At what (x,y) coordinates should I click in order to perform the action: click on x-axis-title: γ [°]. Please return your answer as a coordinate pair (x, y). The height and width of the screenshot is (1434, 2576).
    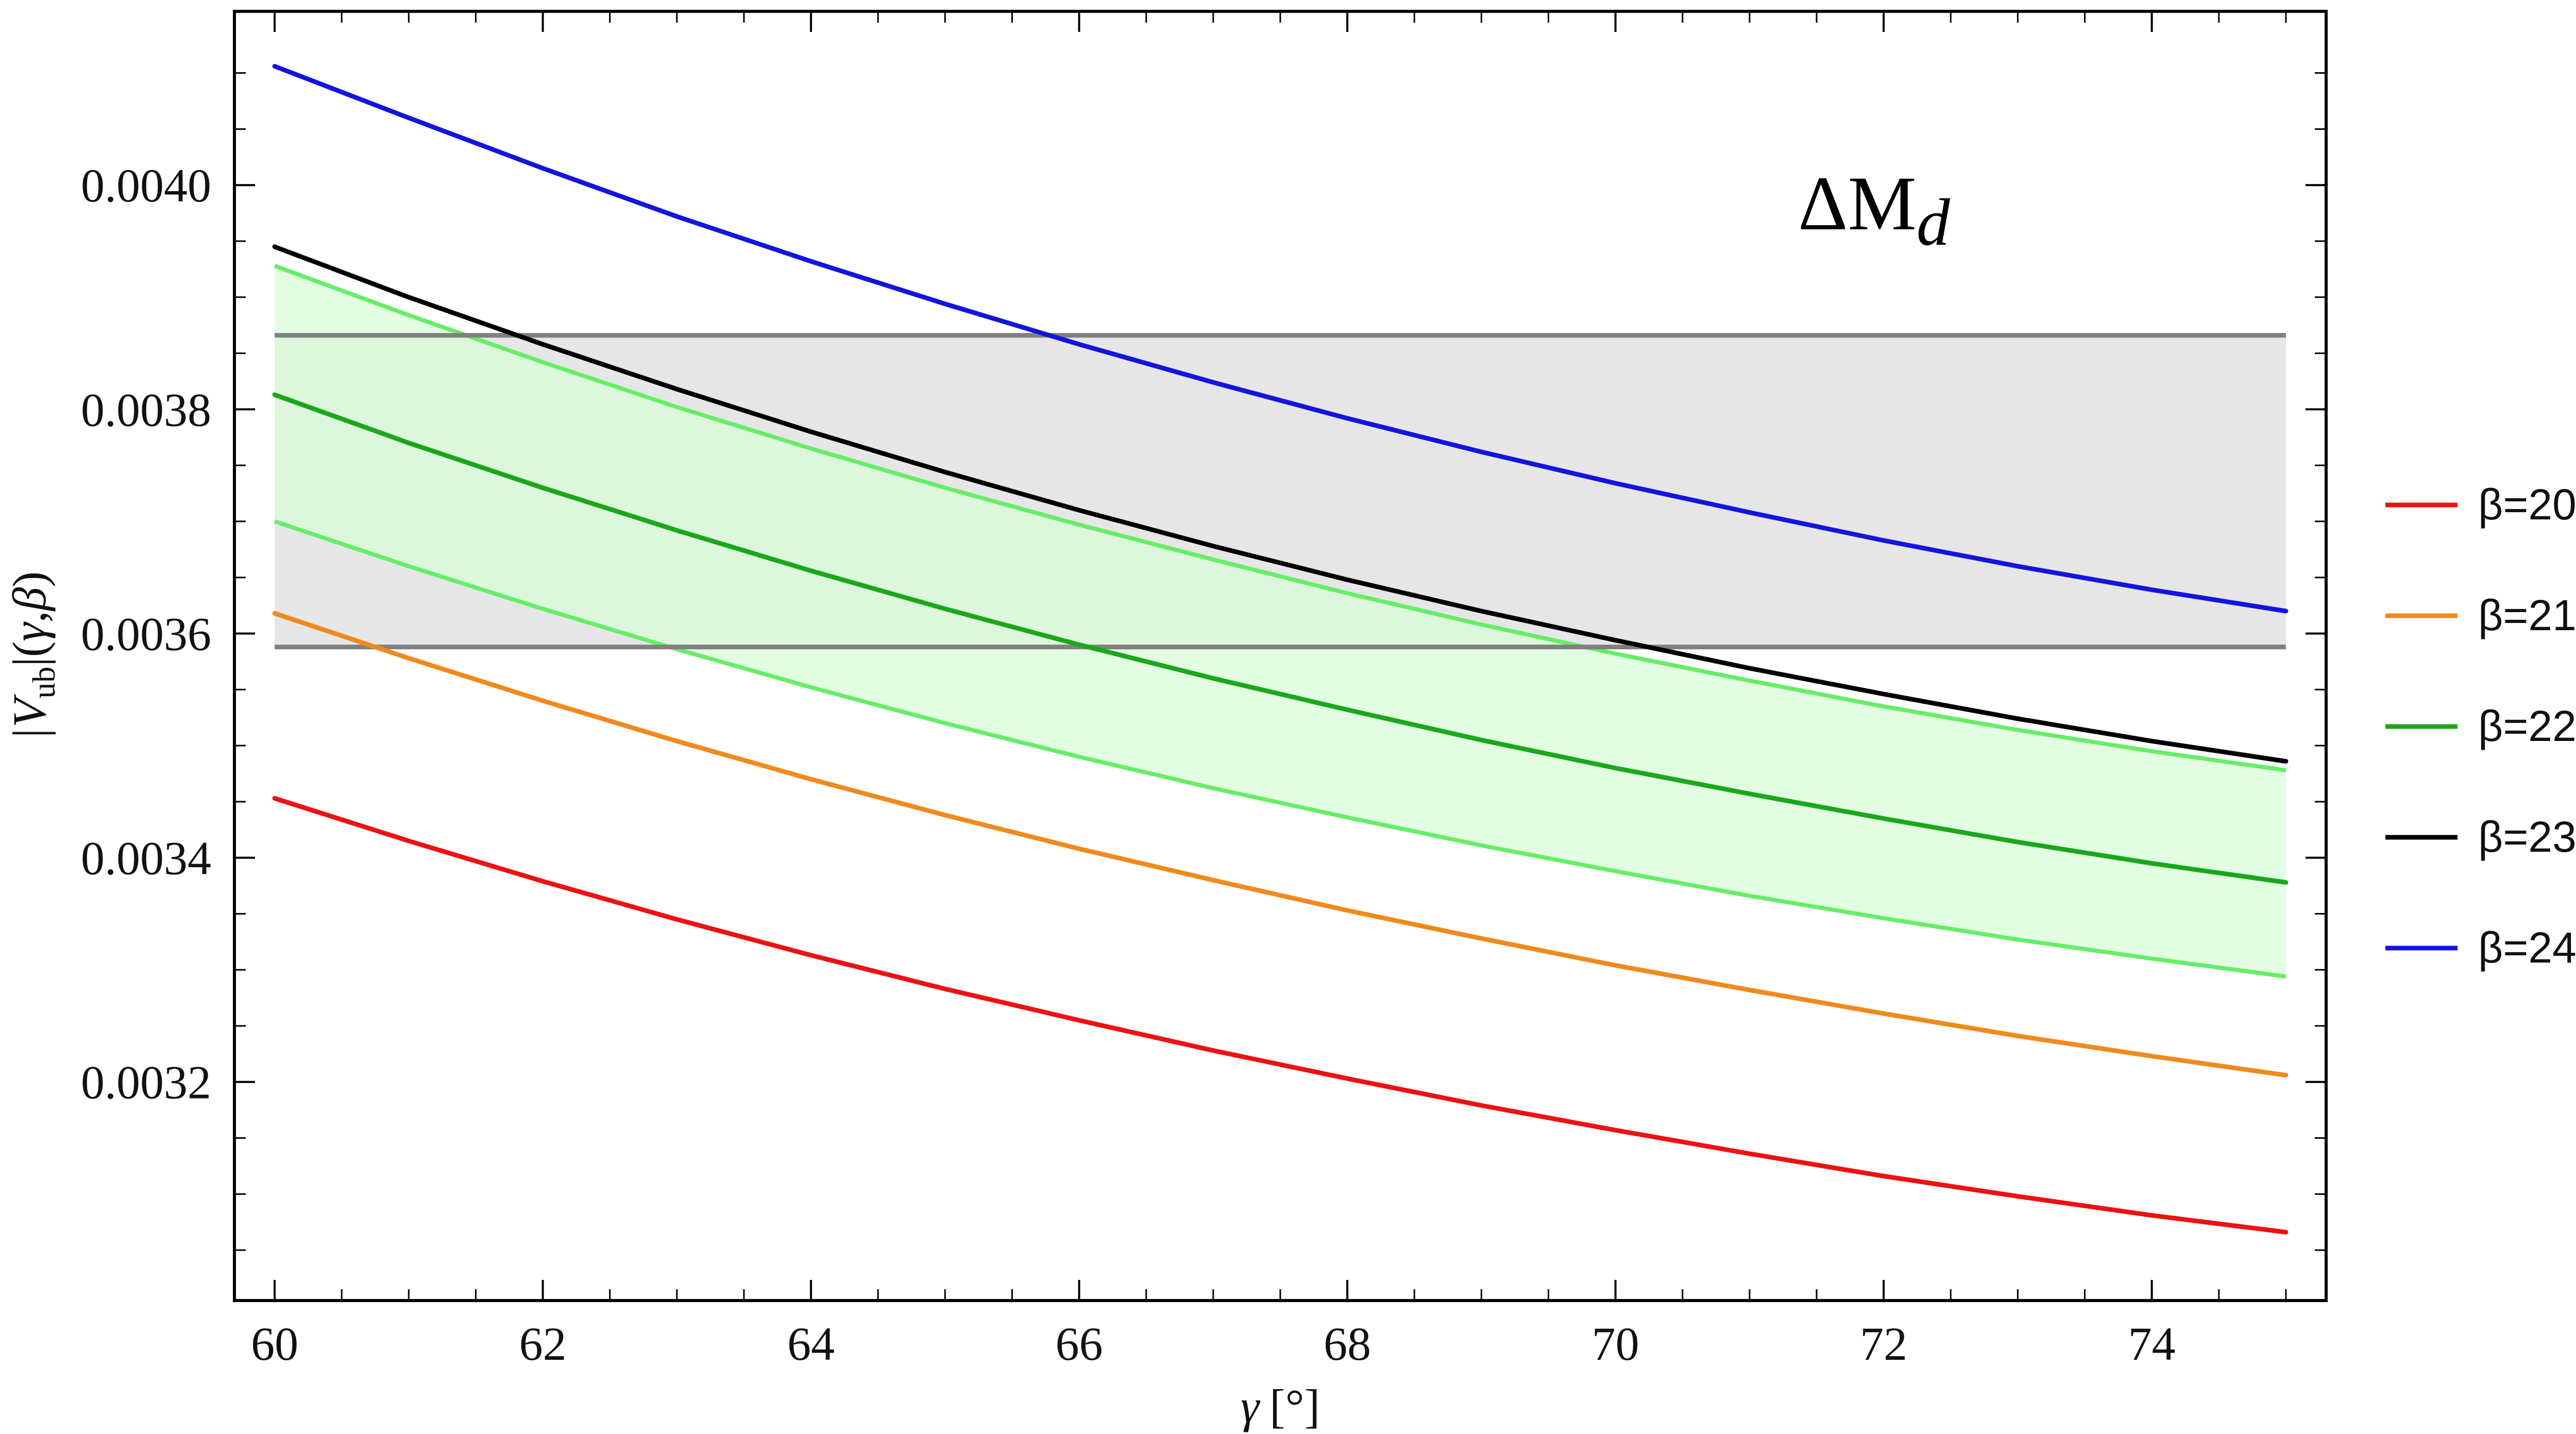
    Looking at the image, I should click on (1280, 1406).